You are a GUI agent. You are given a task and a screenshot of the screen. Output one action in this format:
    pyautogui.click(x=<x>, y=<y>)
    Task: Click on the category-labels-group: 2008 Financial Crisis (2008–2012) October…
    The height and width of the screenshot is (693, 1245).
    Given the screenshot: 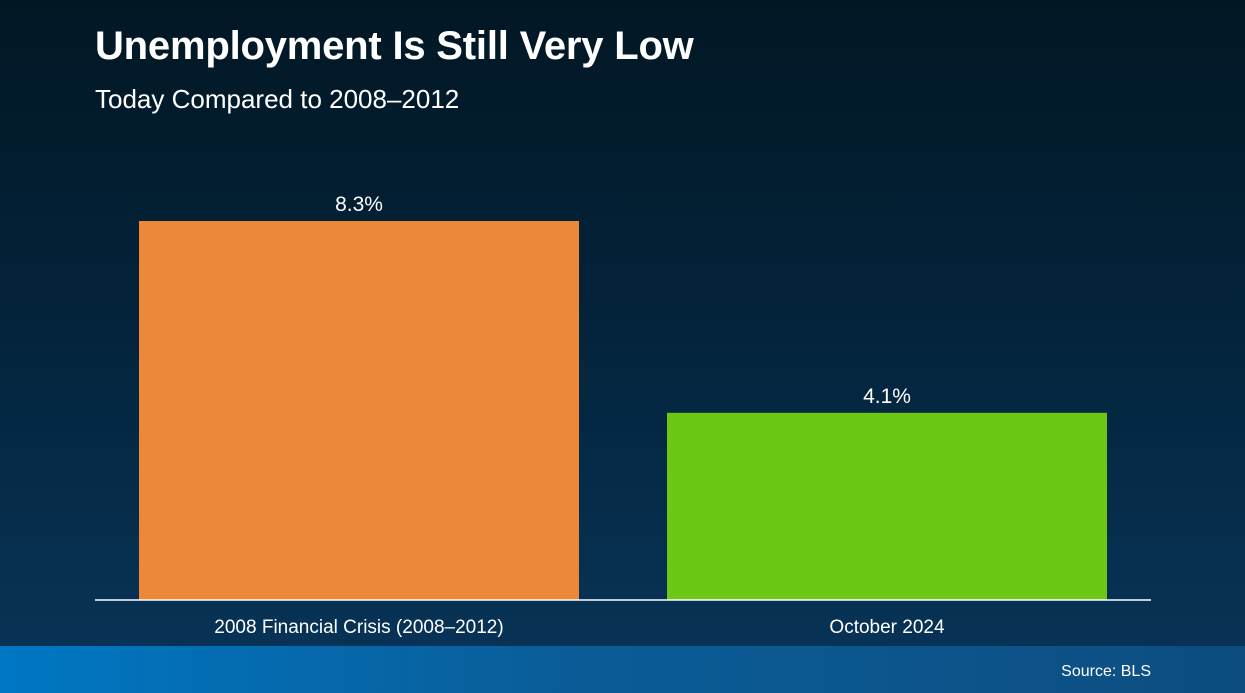 What is the action you would take?
    pyautogui.click(x=579, y=627)
    